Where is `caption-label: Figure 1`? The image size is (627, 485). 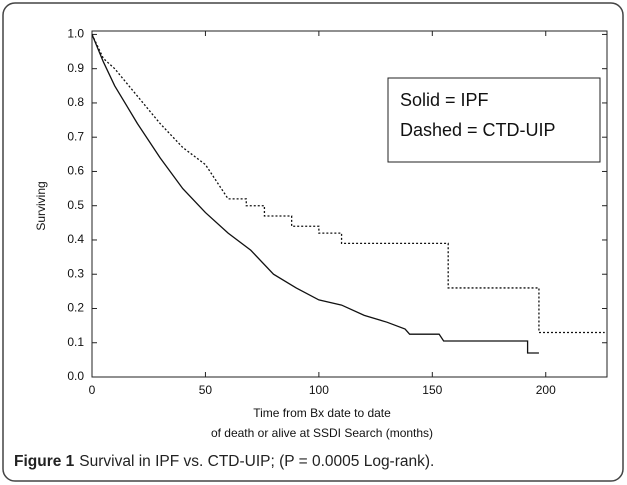
caption-label: Figure 1 is located at coordinates (44, 461).